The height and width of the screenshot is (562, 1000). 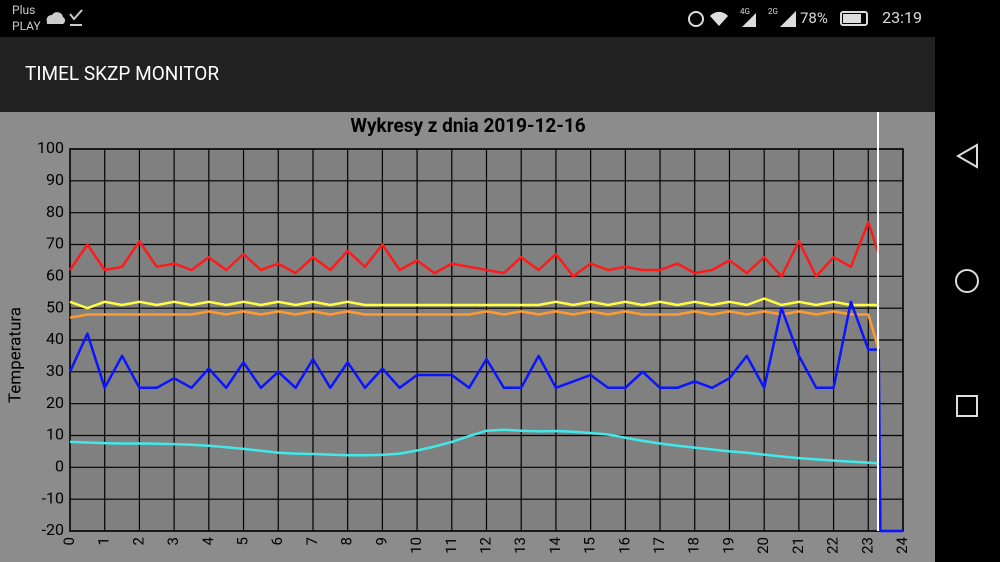 I want to click on y-tick-label: 10, so click(x=55, y=434).